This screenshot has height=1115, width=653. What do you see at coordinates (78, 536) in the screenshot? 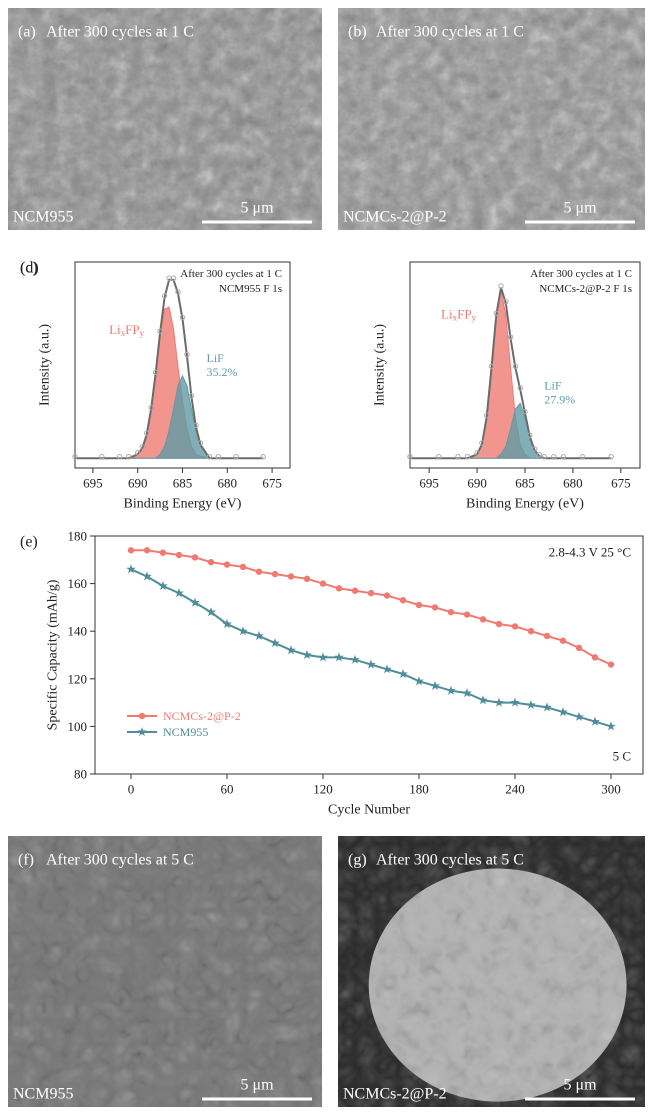
I see `y-tick-label: 180` at bounding box center [78, 536].